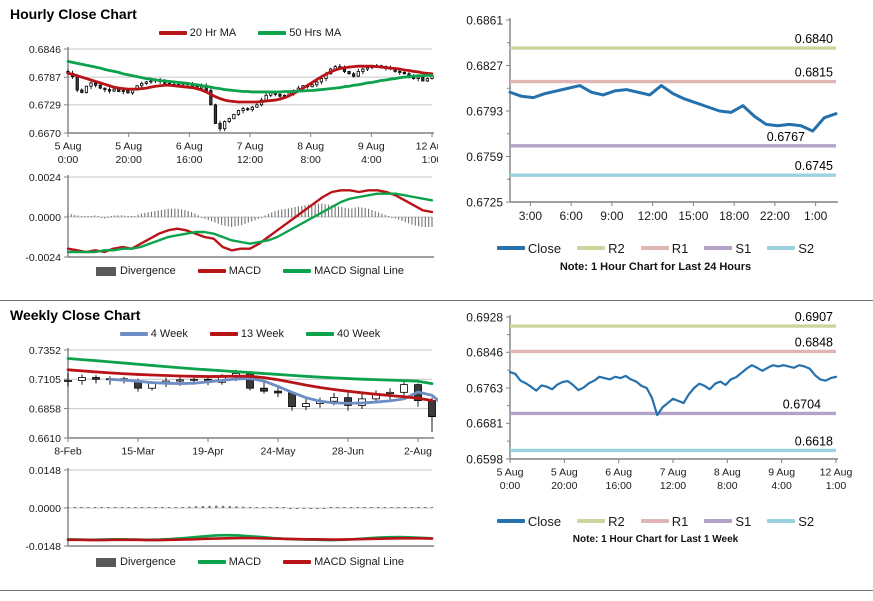 The height and width of the screenshot is (601, 873). Describe the element at coordinates (136, 271) in the screenshot. I see `legend-item-divergence: Divergence` at that location.